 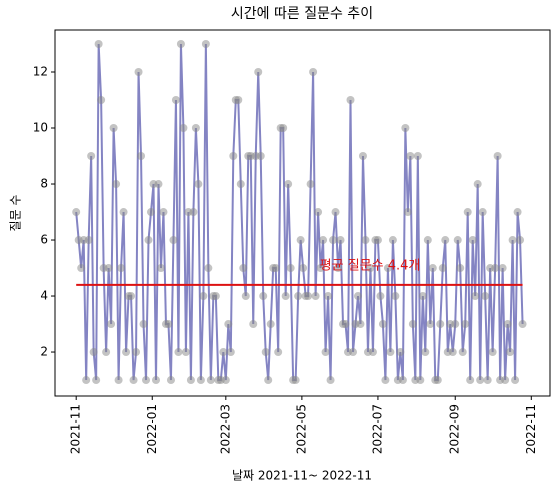 I want to click on x-tick-label: 2022-01, so click(x=152, y=429).